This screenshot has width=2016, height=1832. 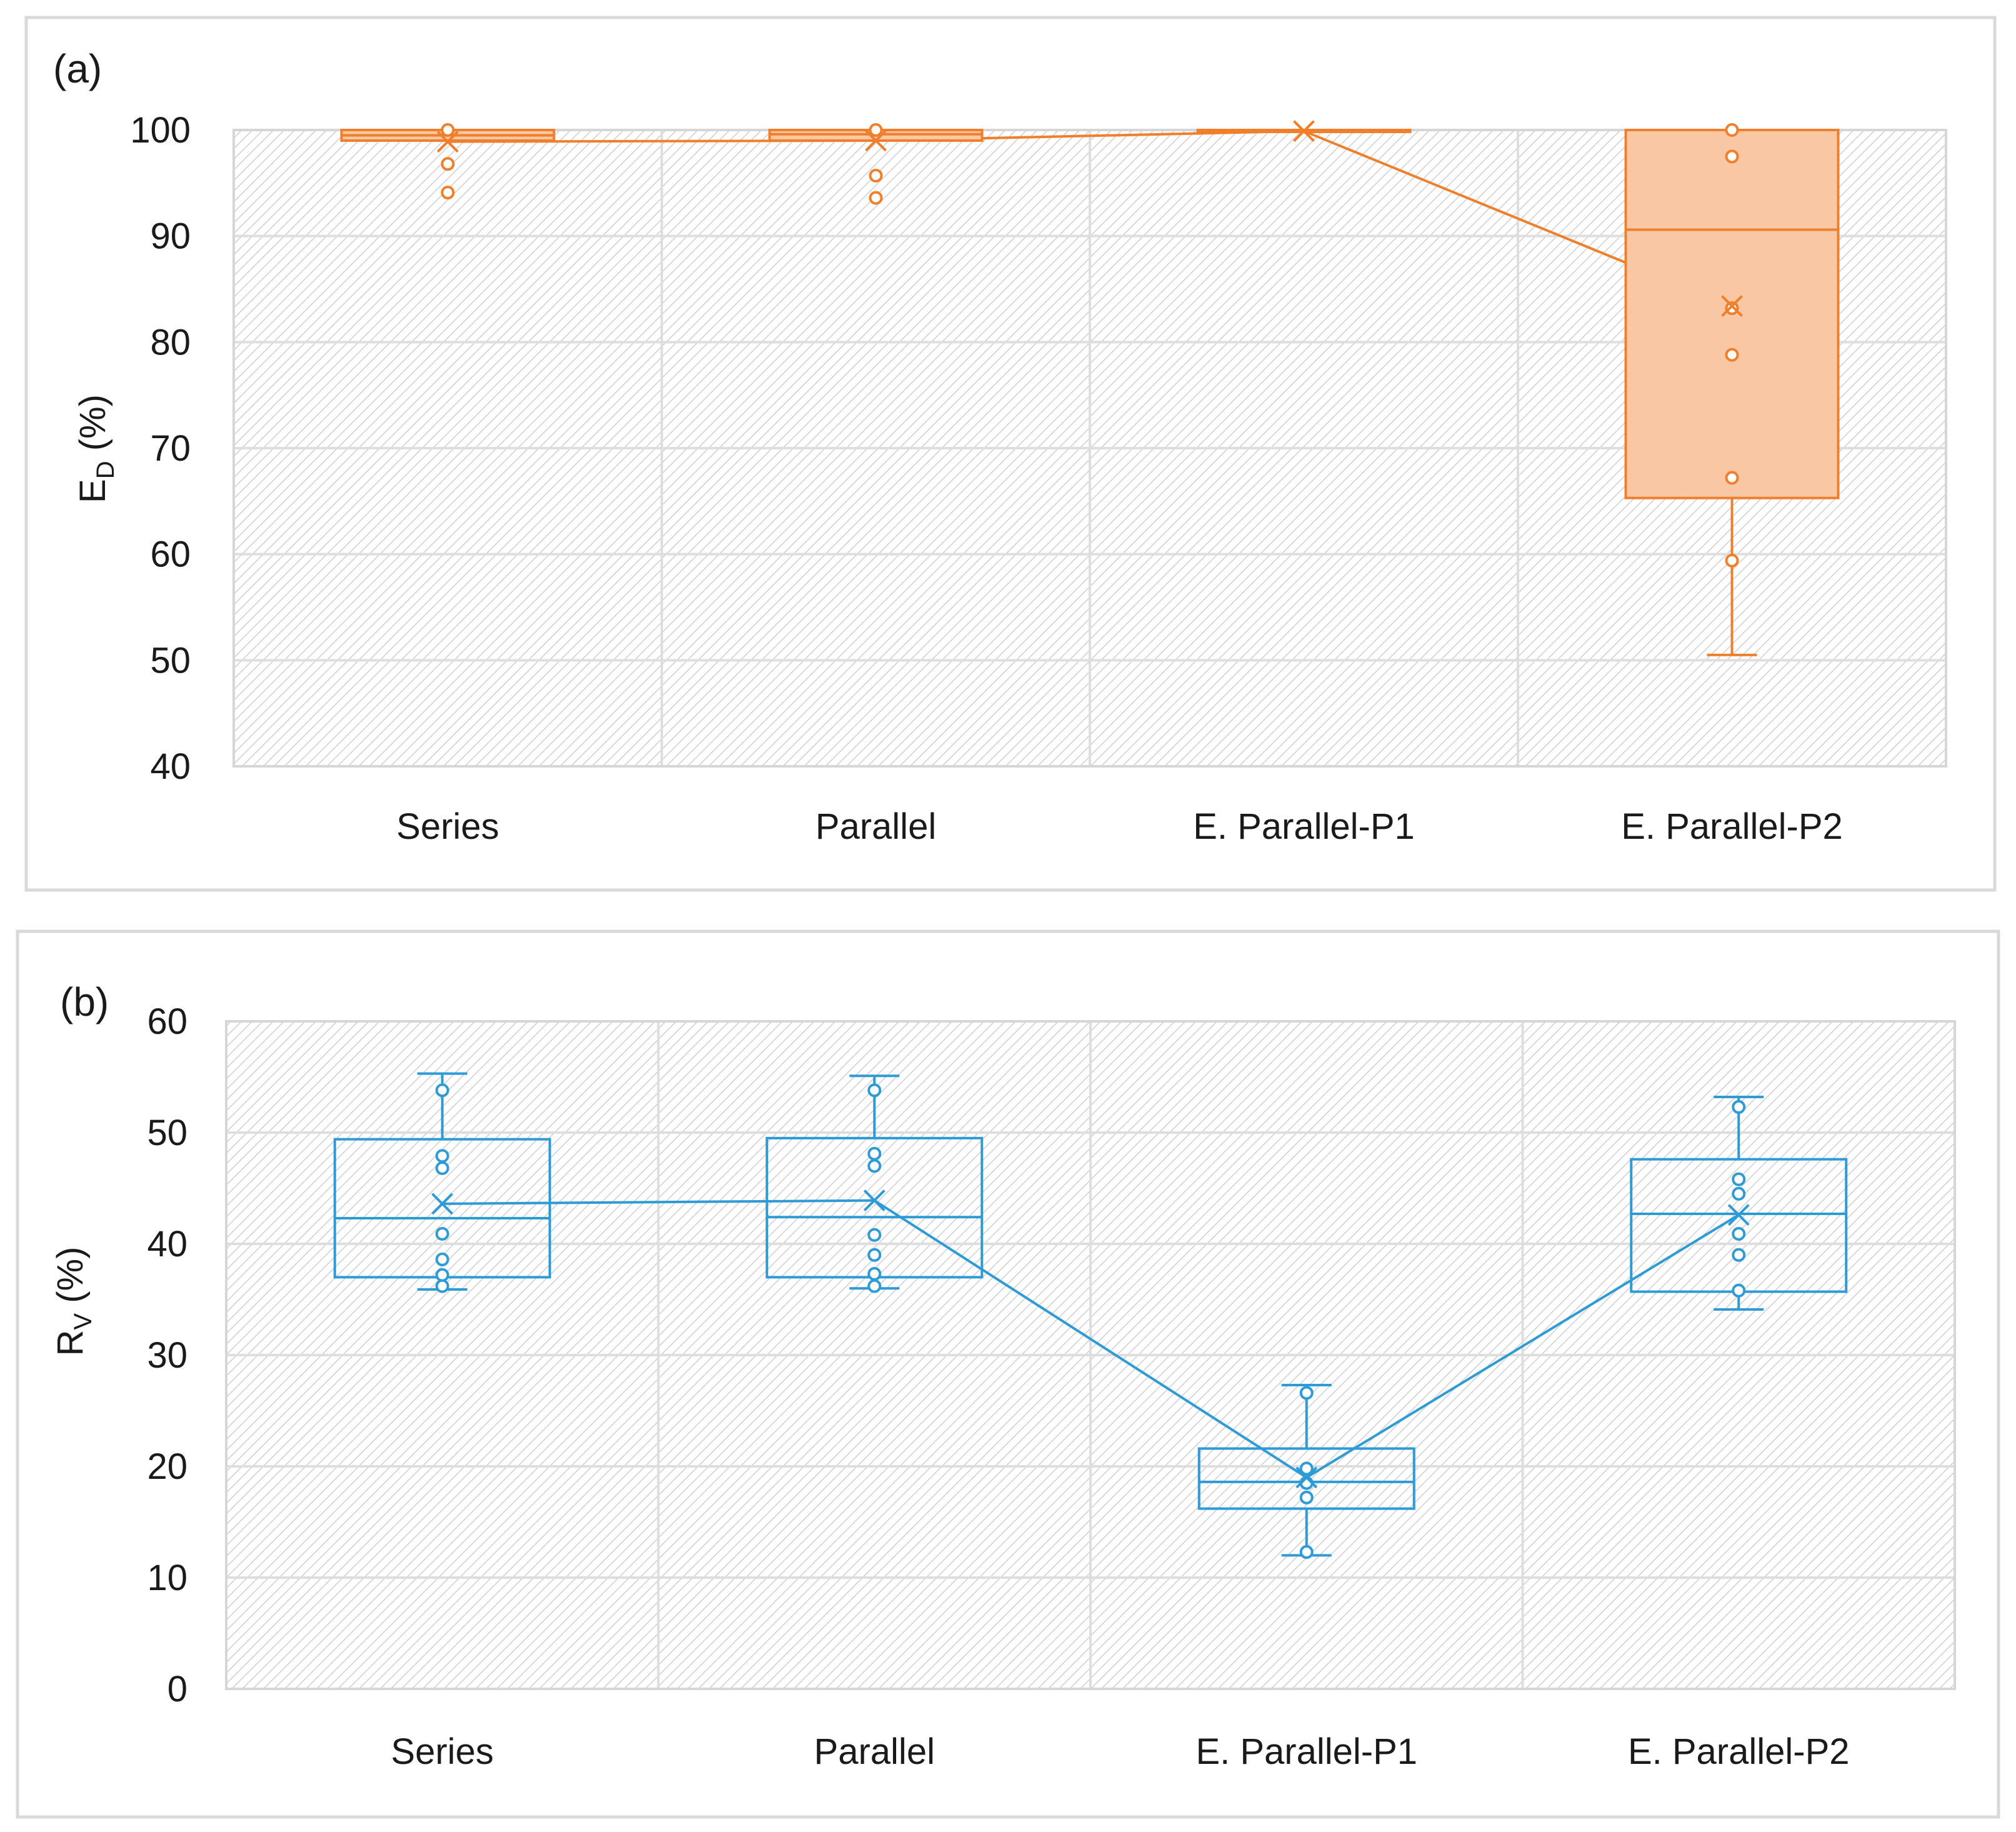 What do you see at coordinates (92, 427) in the screenshot?
I see `panel-a-y-axis-title-suffix: (%)` at bounding box center [92, 427].